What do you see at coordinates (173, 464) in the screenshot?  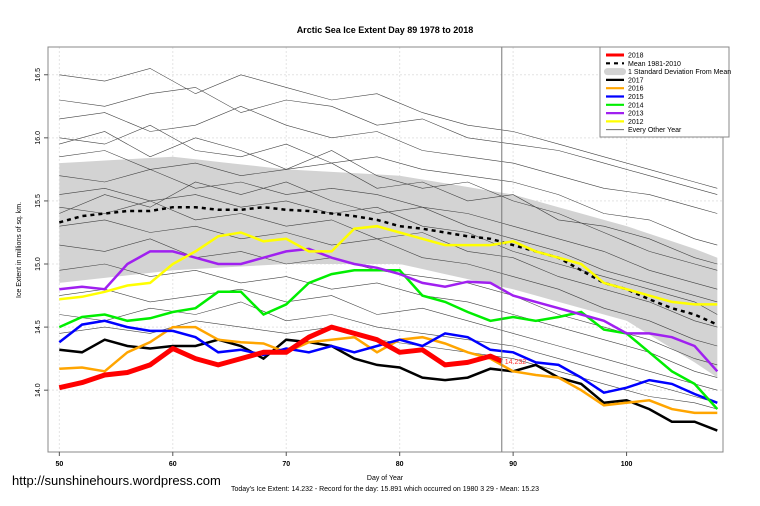 I see `x-tick-label: 60` at bounding box center [173, 464].